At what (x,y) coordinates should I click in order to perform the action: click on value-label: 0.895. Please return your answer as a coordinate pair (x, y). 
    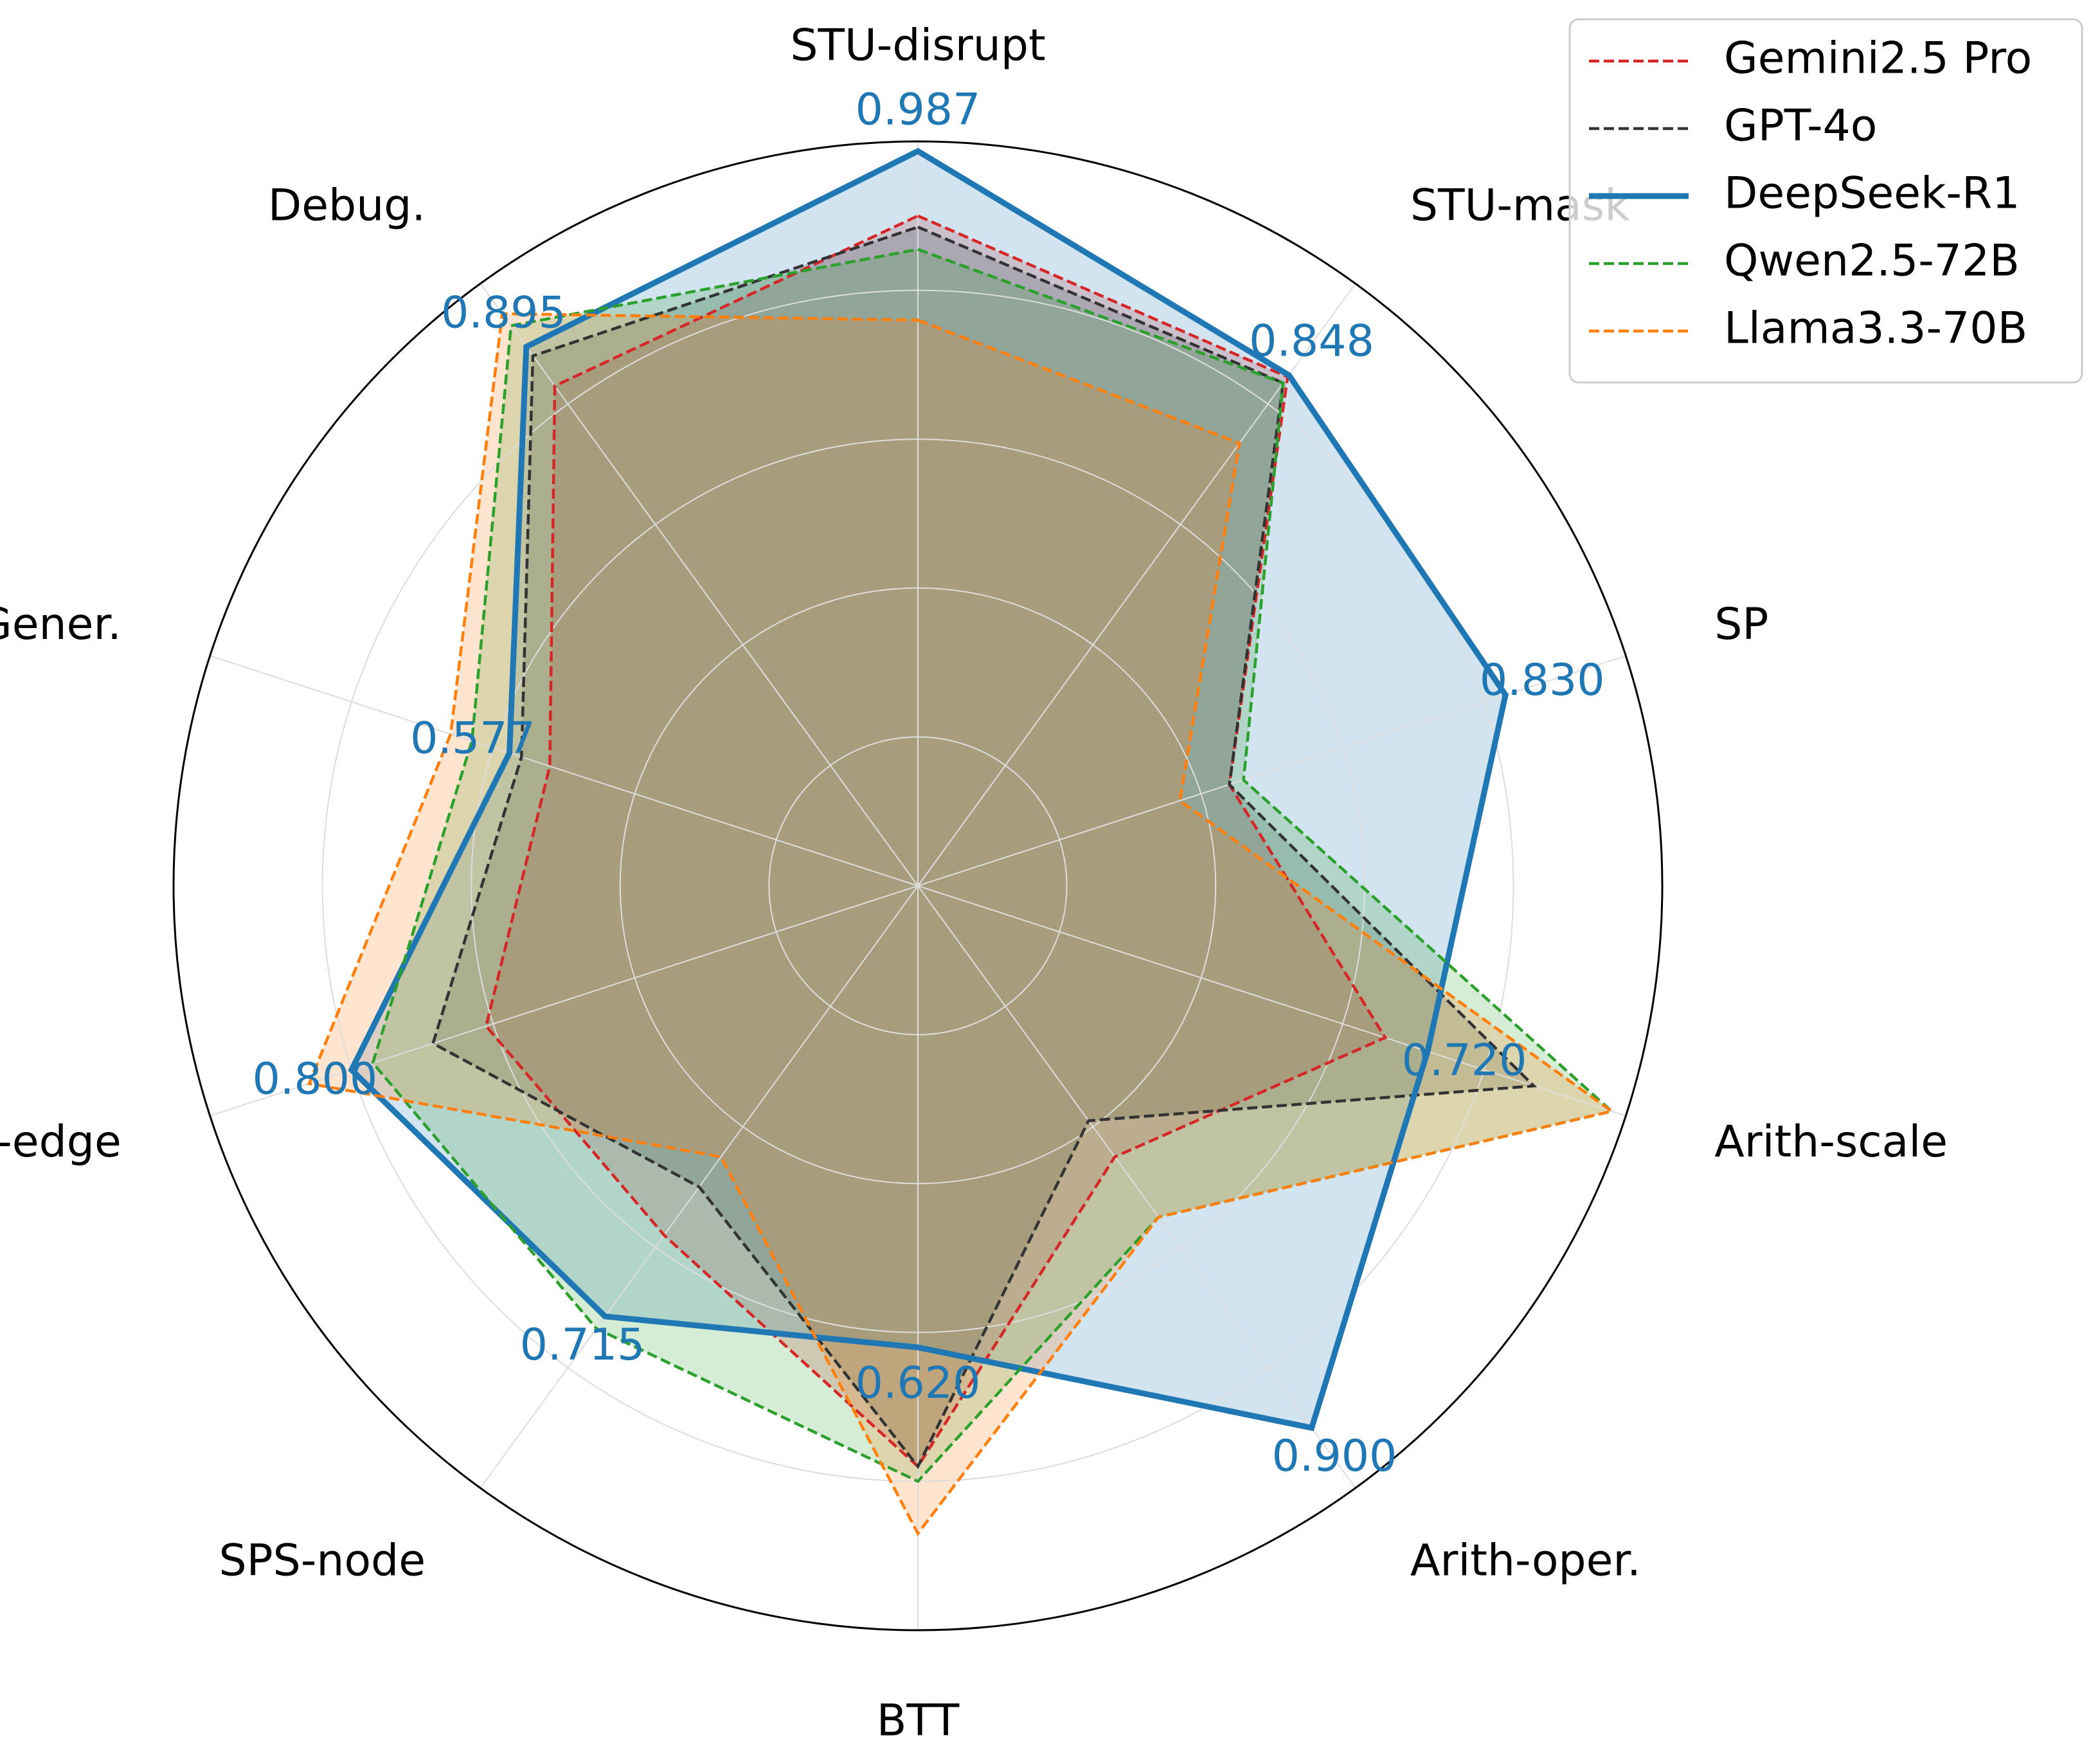
    Looking at the image, I should click on (503, 313).